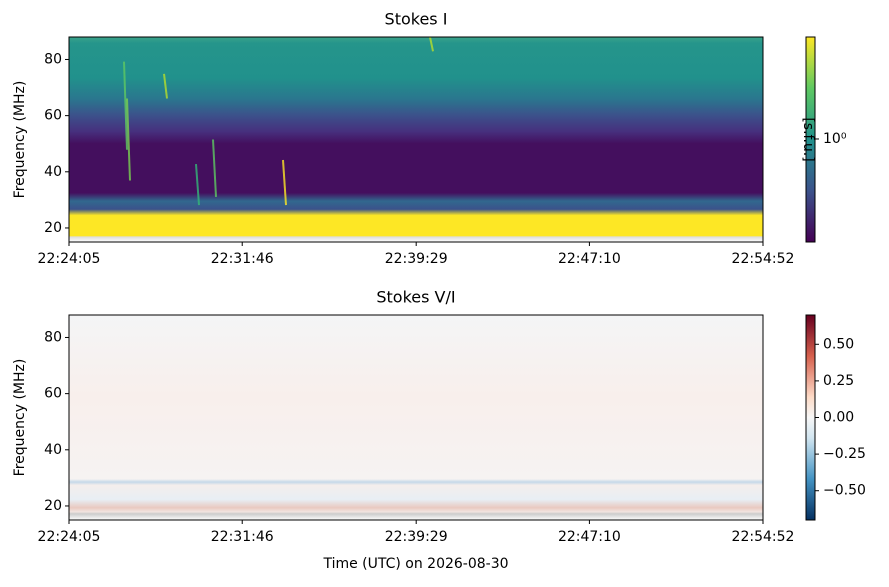  What do you see at coordinates (838, 344) in the screenshot?
I see `colorbar-tick-label: 0.50` at bounding box center [838, 344].